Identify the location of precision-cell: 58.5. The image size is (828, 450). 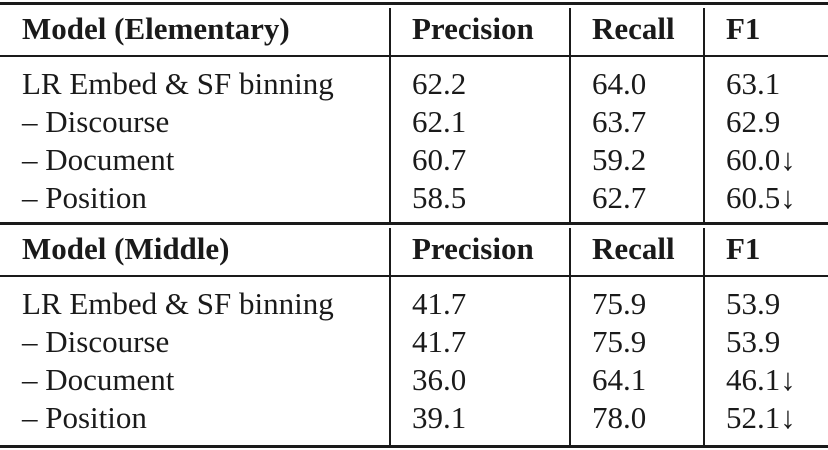
(439, 197).